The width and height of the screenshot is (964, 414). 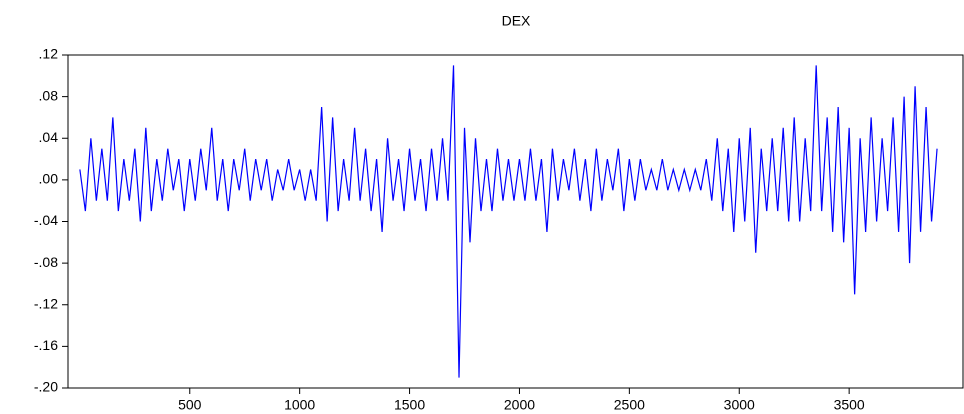 I want to click on chart-title: DEX, so click(x=516, y=21).